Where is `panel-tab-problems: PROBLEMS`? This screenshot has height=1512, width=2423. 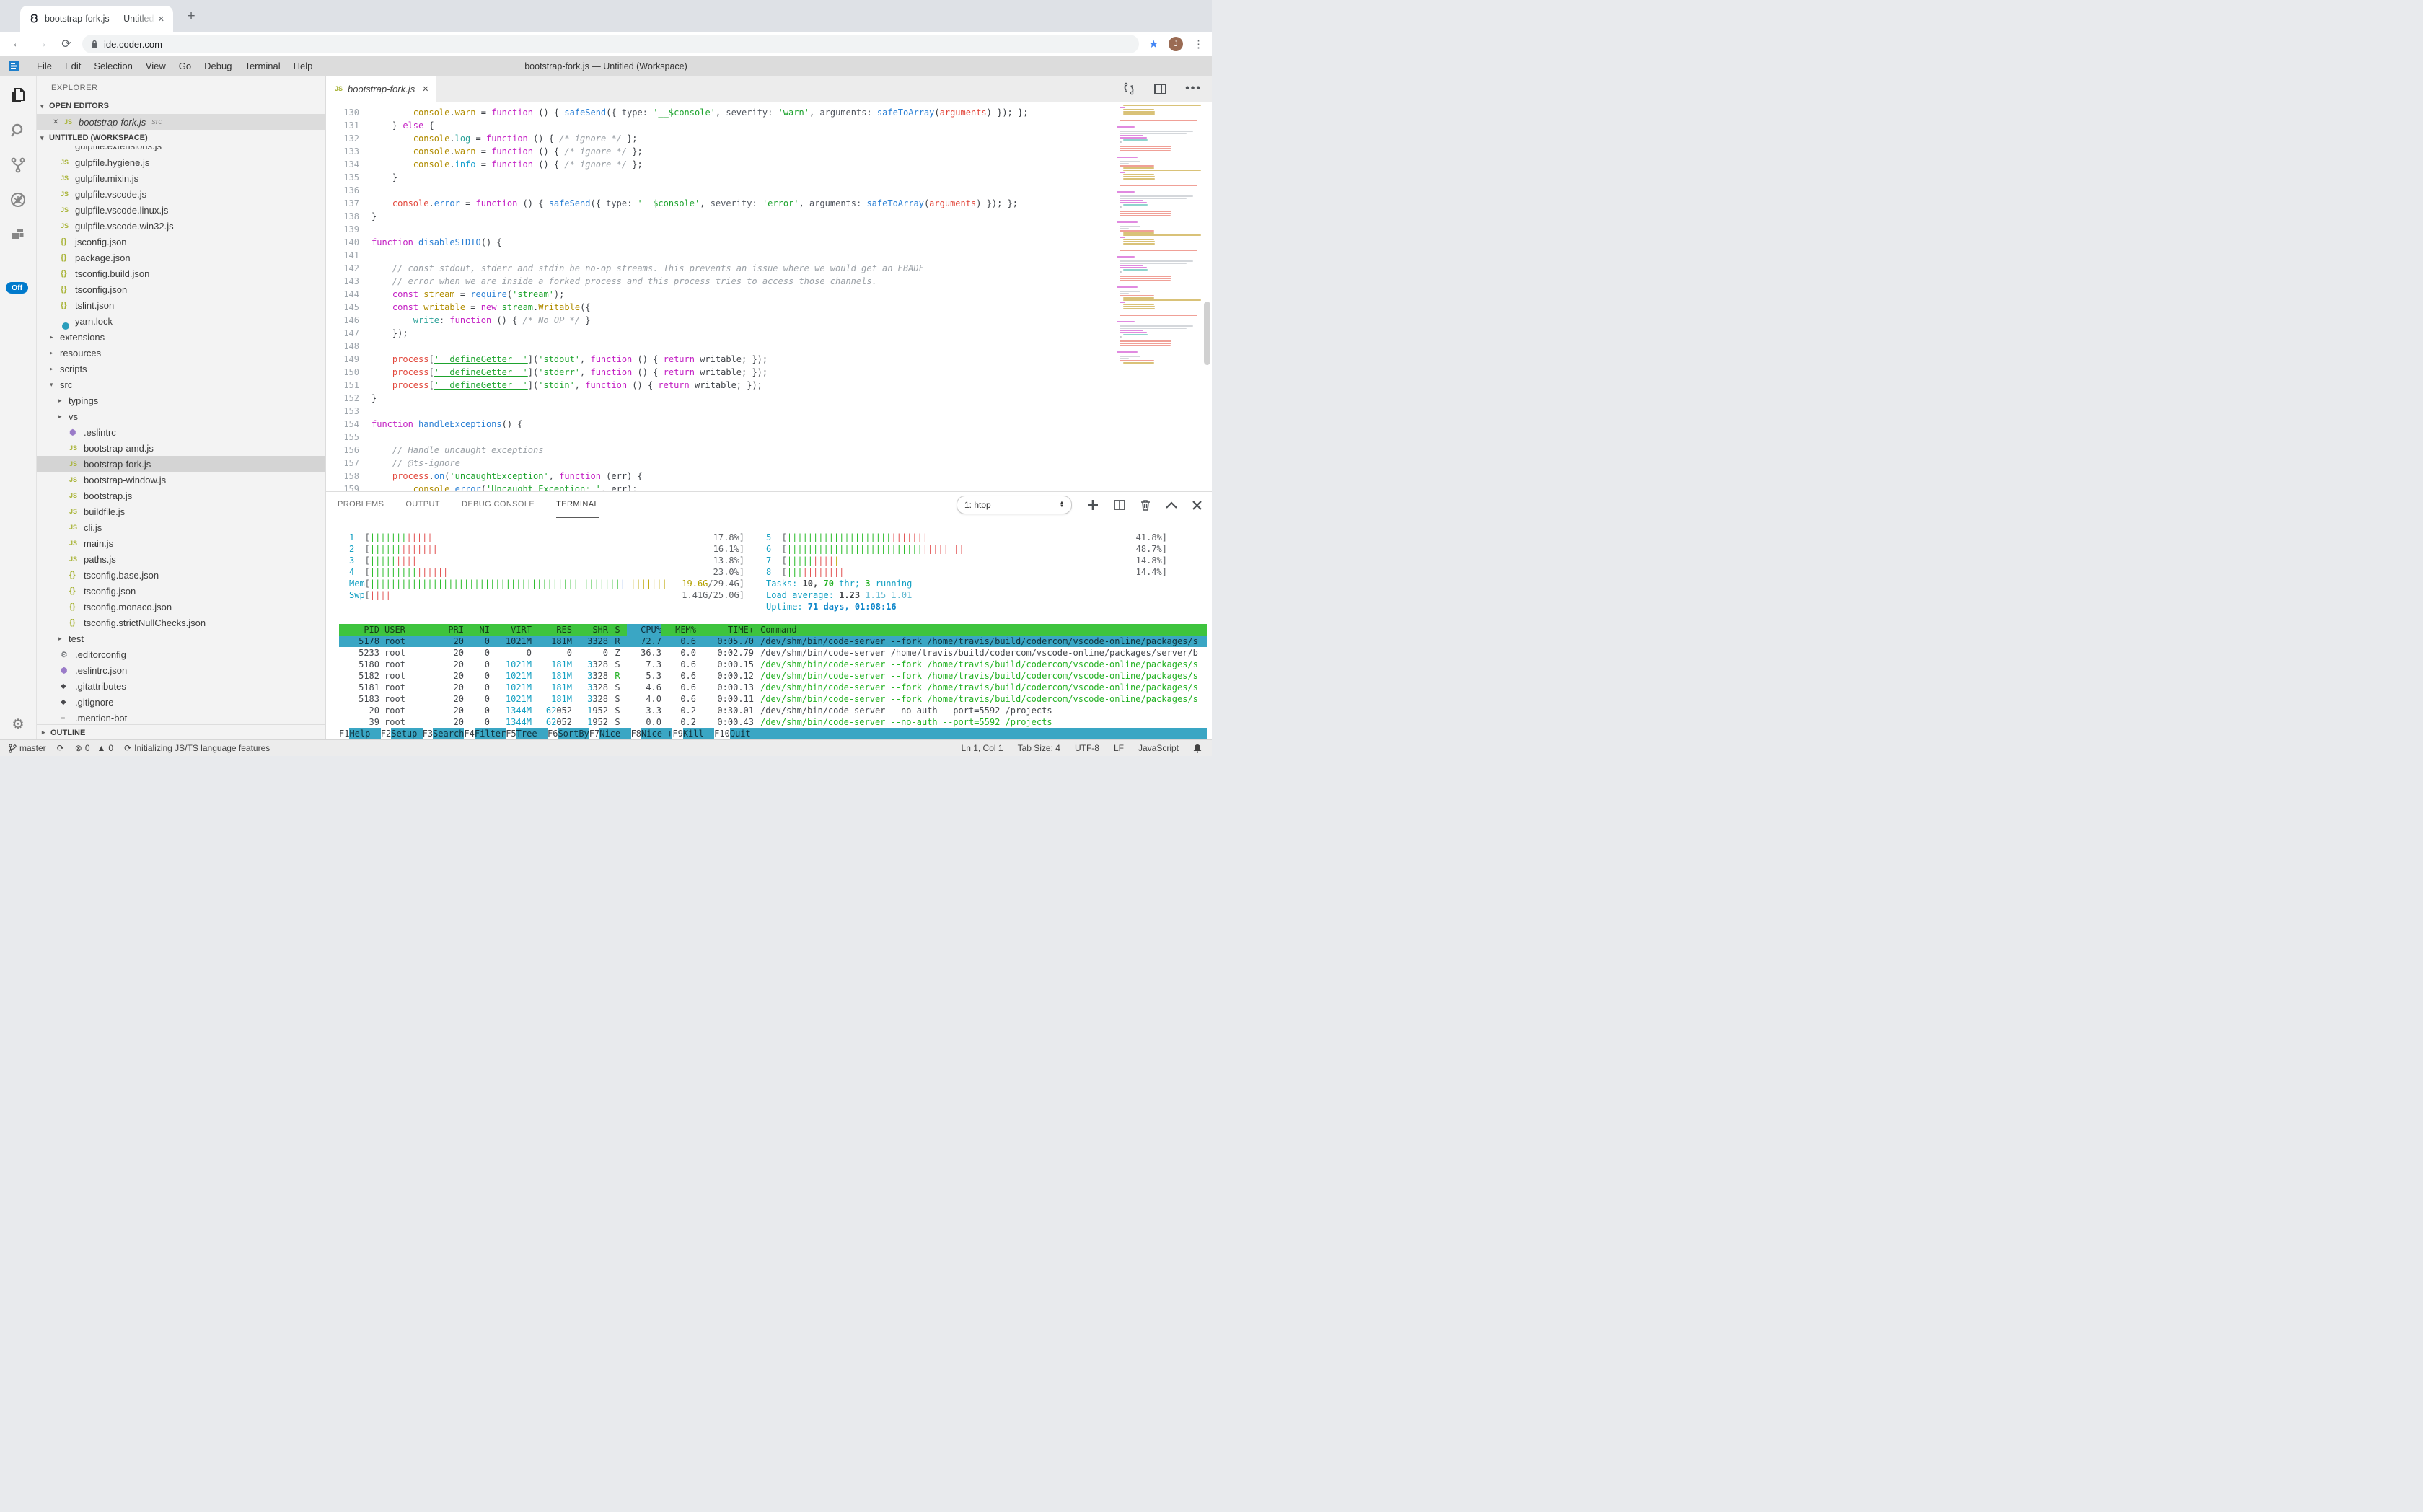 panel-tab-problems: PROBLEMS is located at coordinates (361, 504).